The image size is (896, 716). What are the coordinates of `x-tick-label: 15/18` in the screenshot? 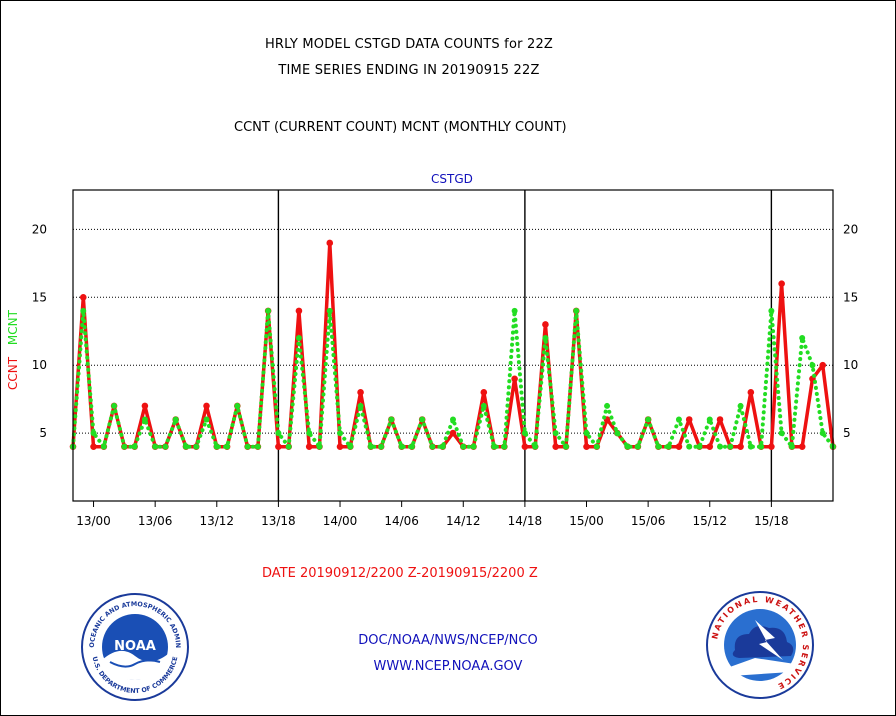 It's located at (771, 521).